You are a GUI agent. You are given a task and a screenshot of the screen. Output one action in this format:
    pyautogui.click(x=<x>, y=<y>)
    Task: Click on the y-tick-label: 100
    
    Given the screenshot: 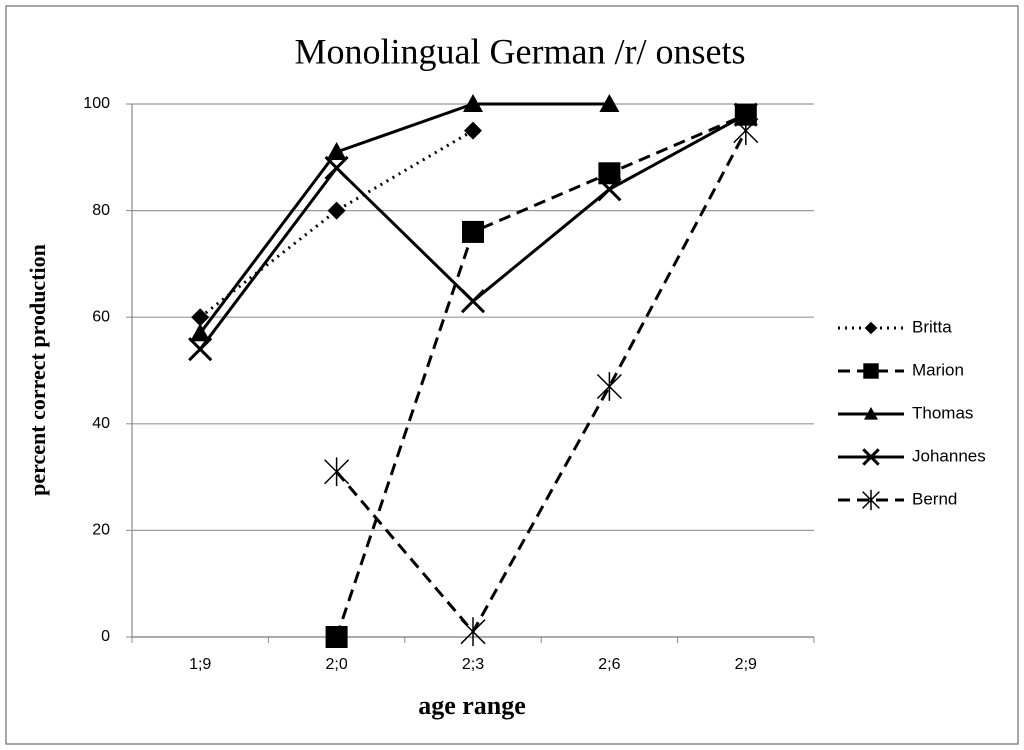 What is the action you would take?
    pyautogui.click(x=96, y=103)
    